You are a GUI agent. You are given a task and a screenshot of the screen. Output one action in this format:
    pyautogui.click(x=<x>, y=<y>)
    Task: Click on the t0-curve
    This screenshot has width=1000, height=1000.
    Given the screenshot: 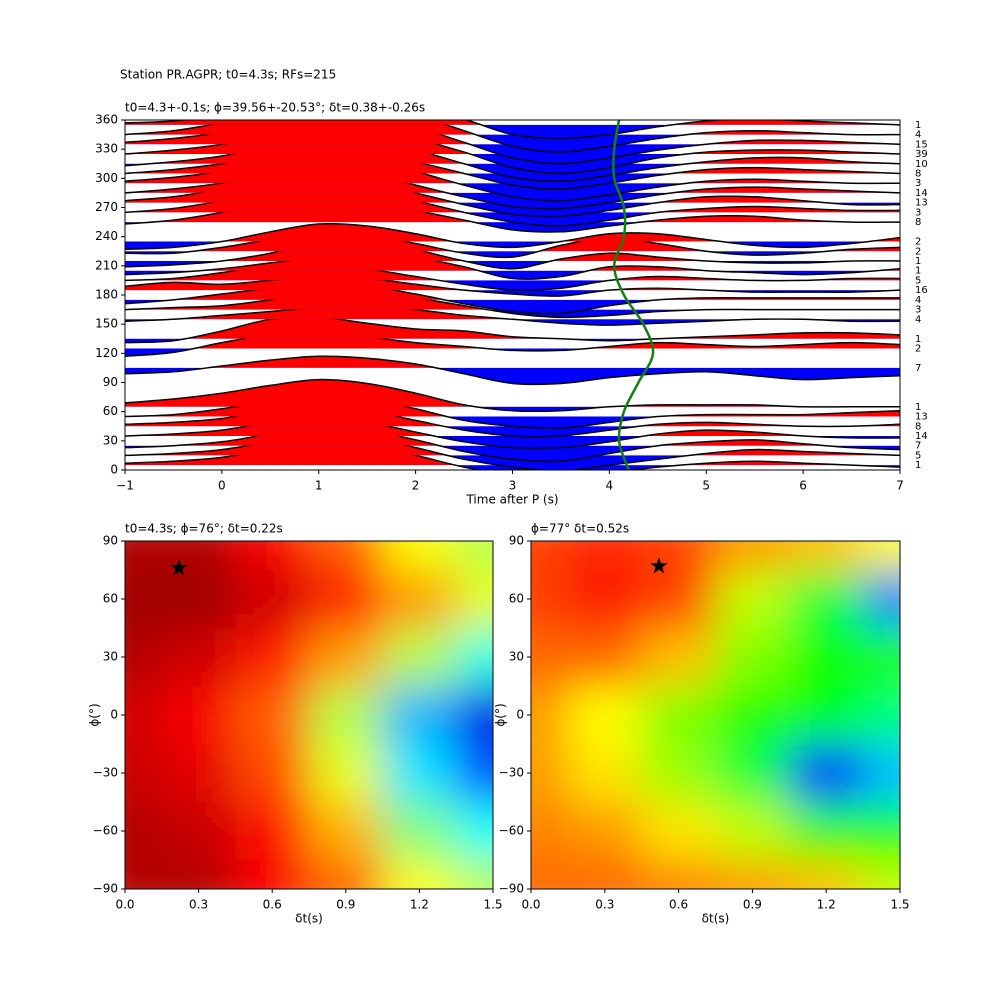 What is the action you would take?
    pyautogui.click(x=633, y=295)
    